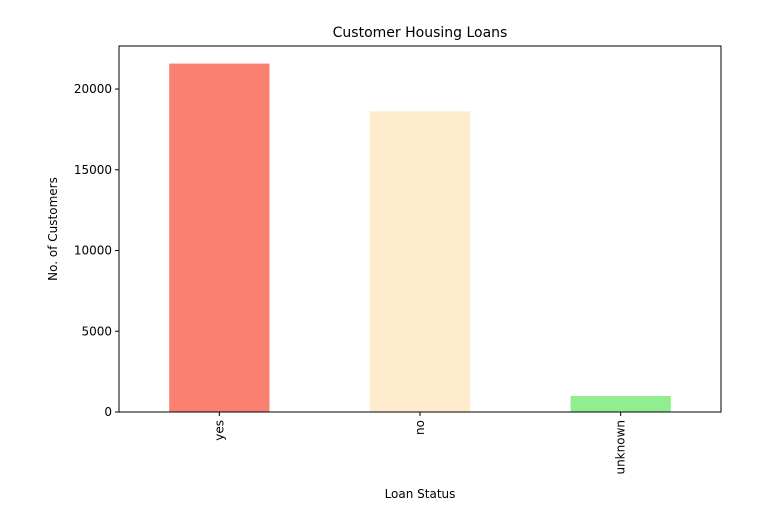 This screenshot has height=523, width=778. What do you see at coordinates (420, 494) in the screenshot?
I see `x-axis-label: Loan Status` at bounding box center [420, 494].